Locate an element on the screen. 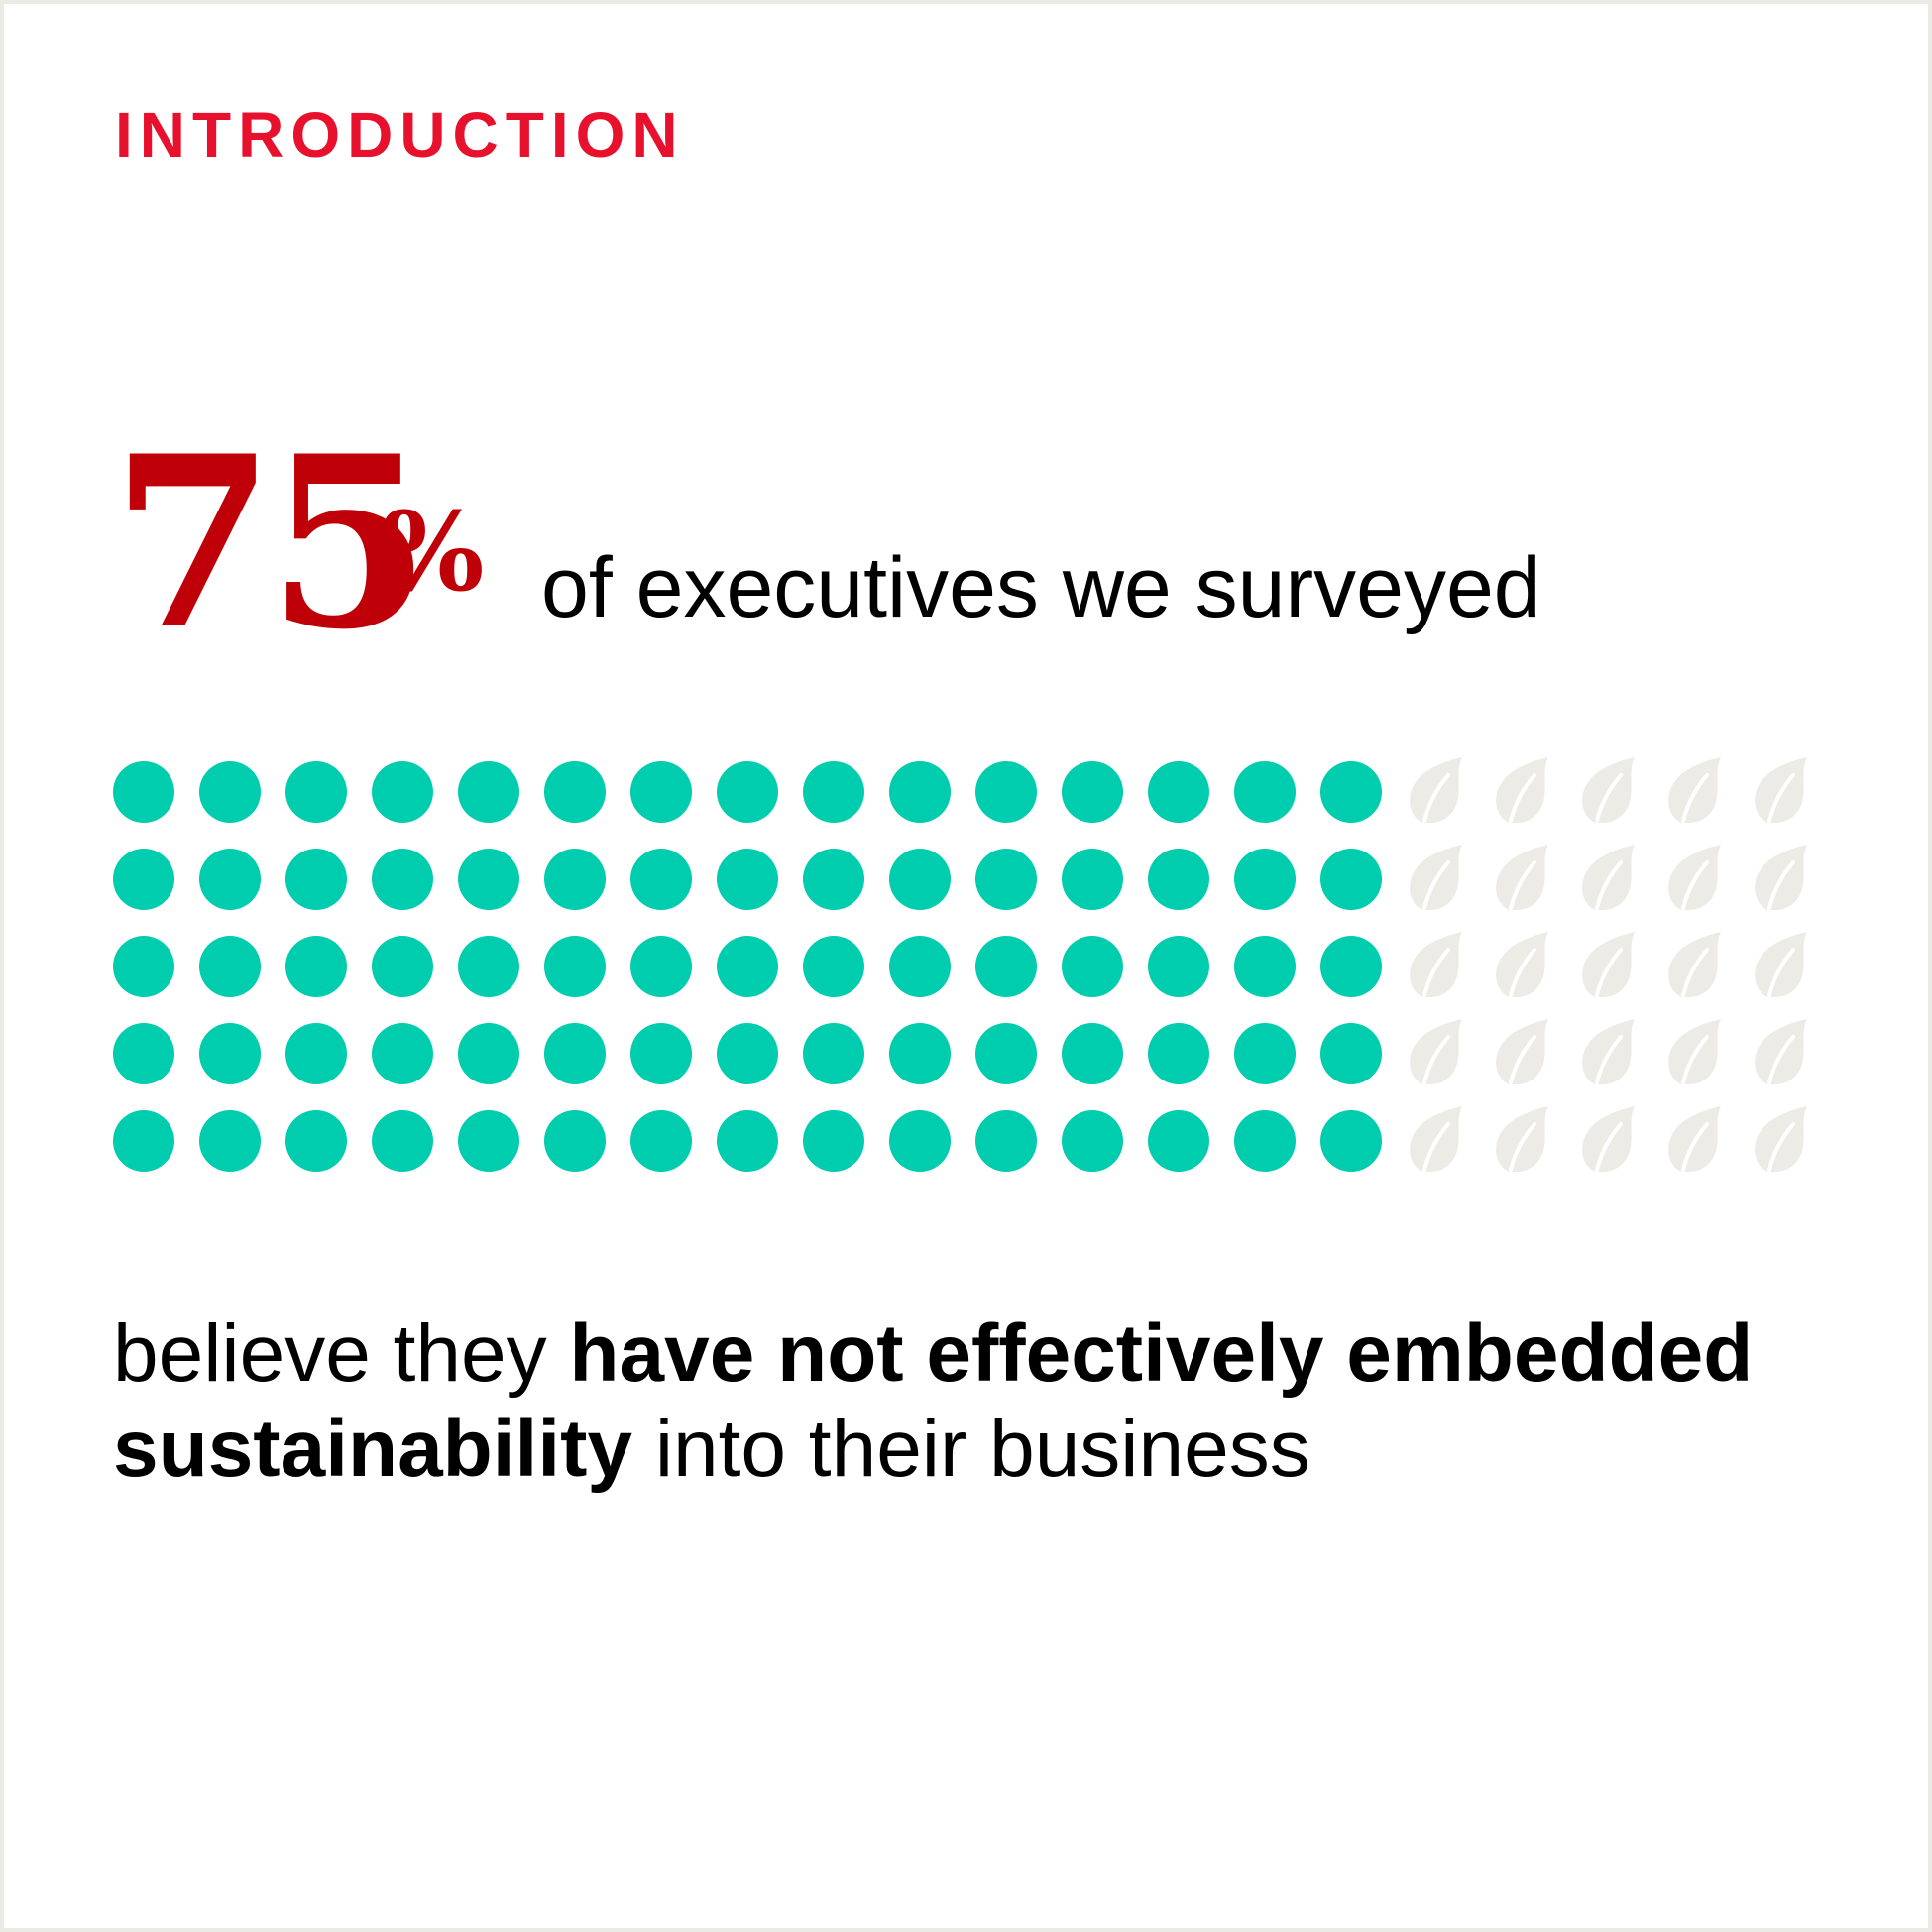  statement-lead: believe they is located at coordinates (341, 1353).